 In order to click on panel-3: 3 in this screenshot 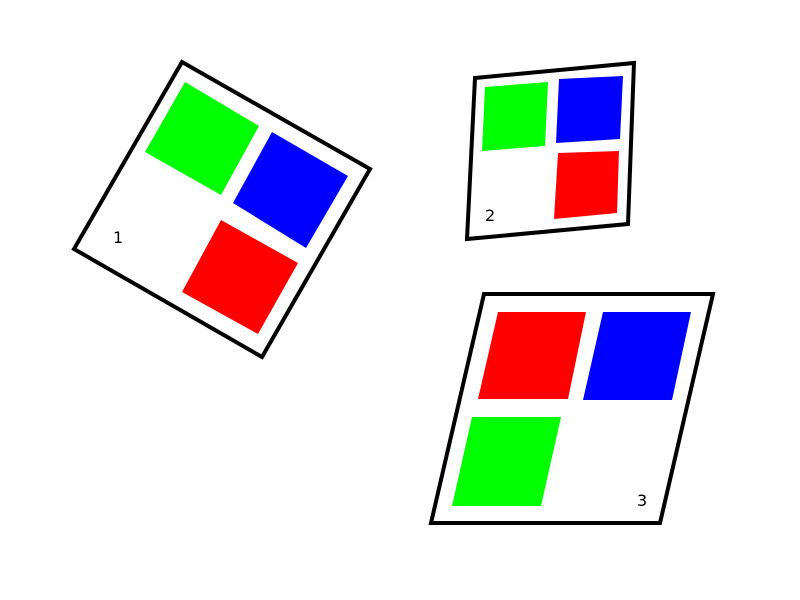, I will do `click(572, 408)`.